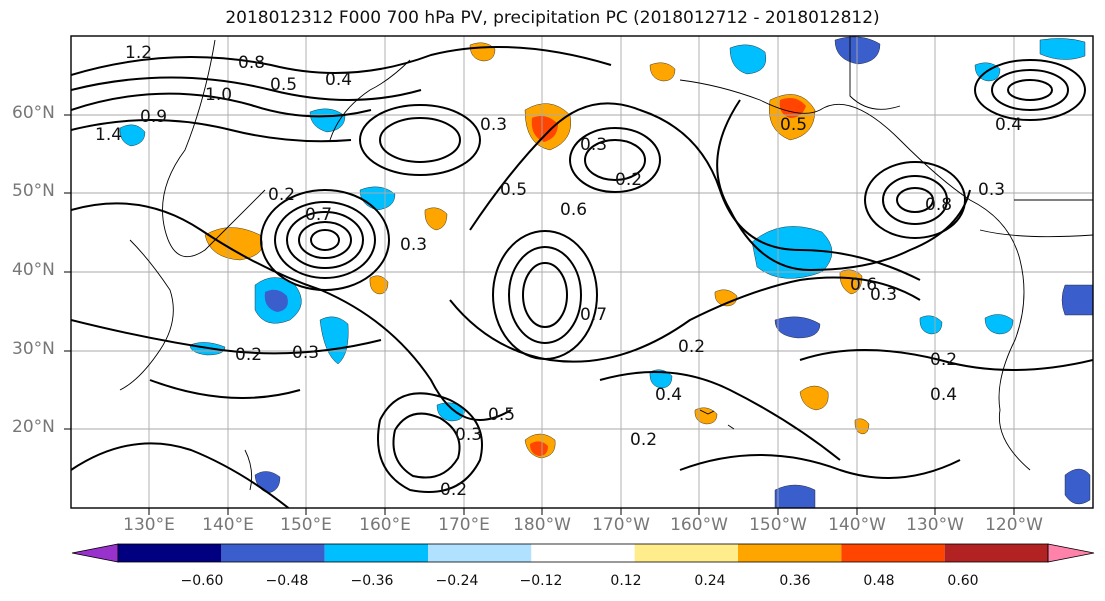  I want to click on lat-label-60n: 60°N, so click(33, 113).